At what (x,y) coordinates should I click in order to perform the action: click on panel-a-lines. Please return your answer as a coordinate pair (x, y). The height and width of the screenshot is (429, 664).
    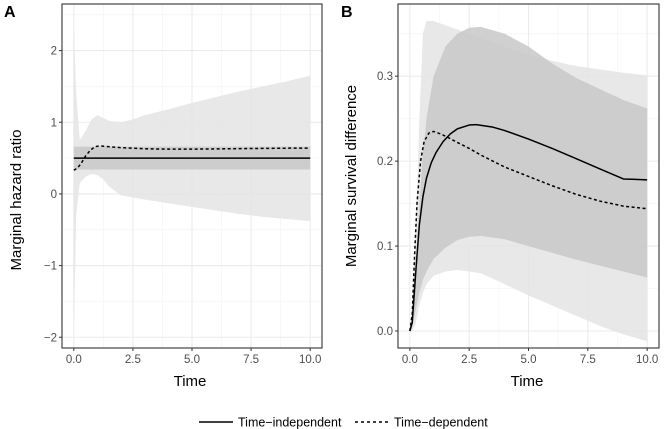
    Looking at the image, I should click on (192, 158).